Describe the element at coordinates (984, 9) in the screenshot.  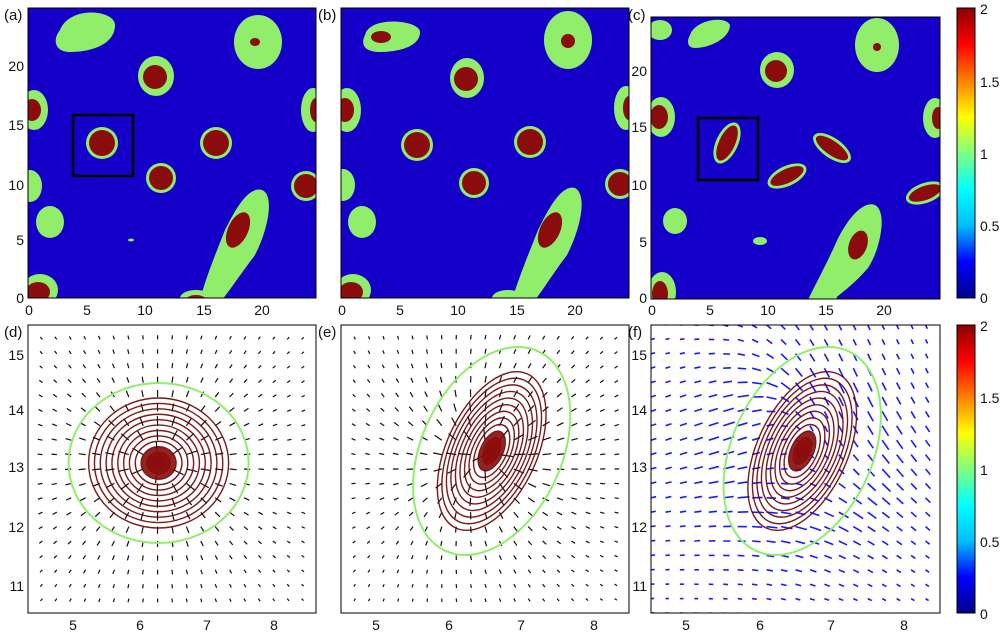
I see `colorbar-tick-label: 2` at that location.